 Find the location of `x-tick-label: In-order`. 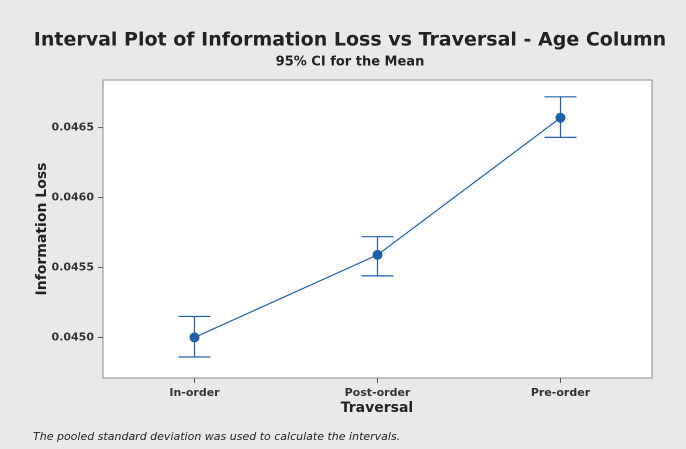

x-tick-label: In-order is located at coordinates (194, 392).